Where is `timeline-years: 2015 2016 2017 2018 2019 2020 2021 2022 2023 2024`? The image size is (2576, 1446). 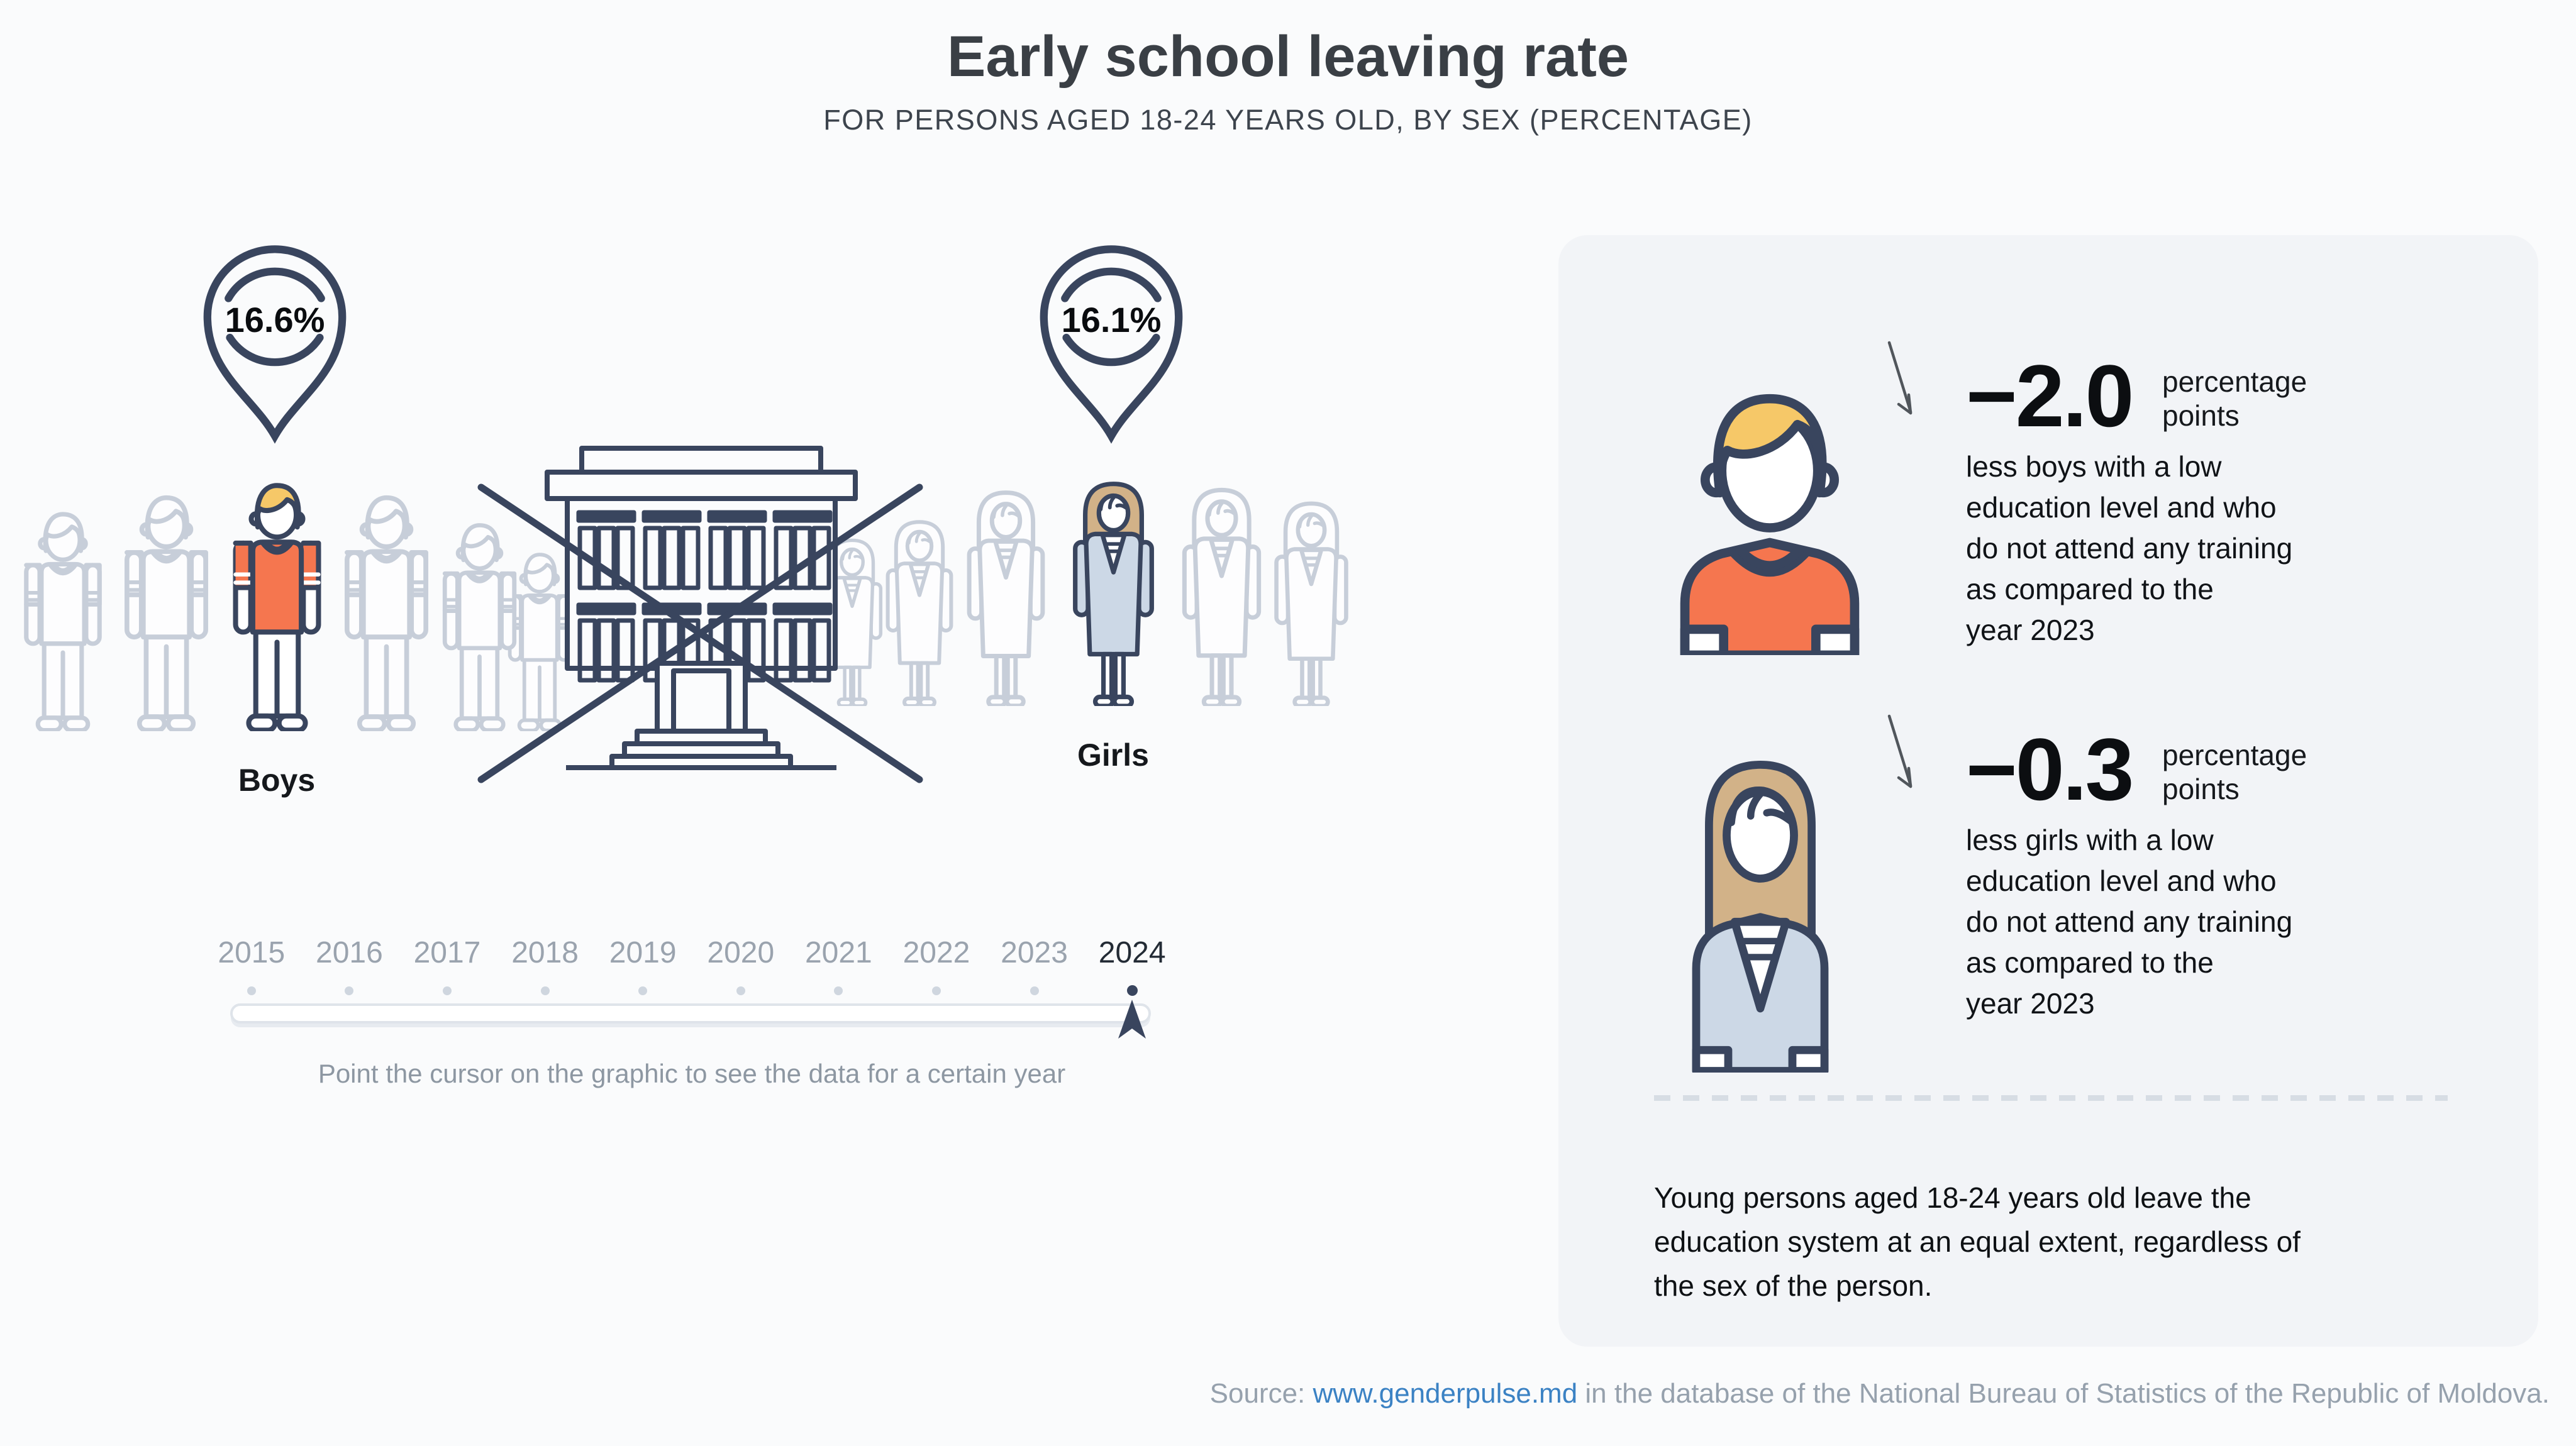 timeline-years: 2015 2016 2017 2018 2019 2020 2021 2022 2023 2024 is located at coordinates (692, 965).